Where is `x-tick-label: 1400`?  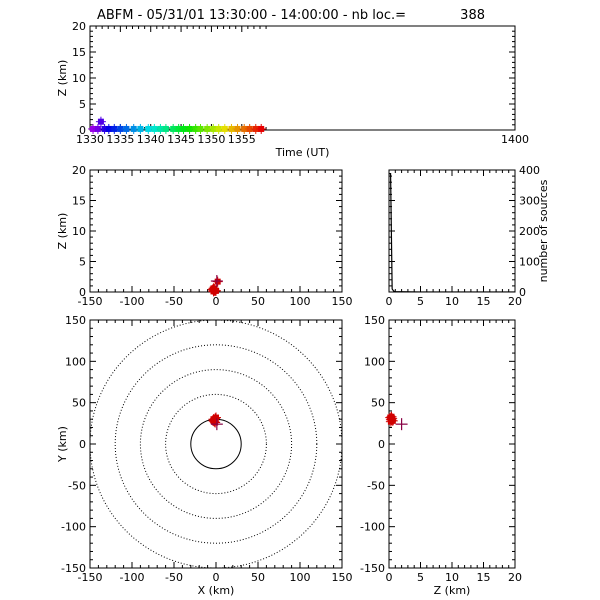 x-tick-label: 1400 is located at coordinates (515, 139).